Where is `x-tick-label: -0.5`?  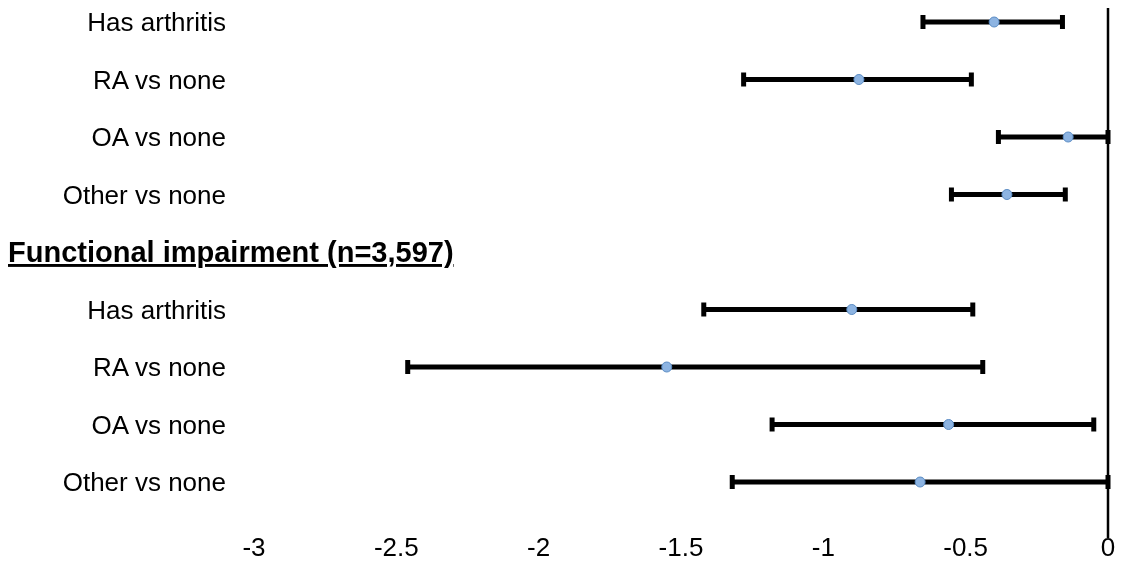 x-tick-label: -0.5 is located at coordinates (966, 547).